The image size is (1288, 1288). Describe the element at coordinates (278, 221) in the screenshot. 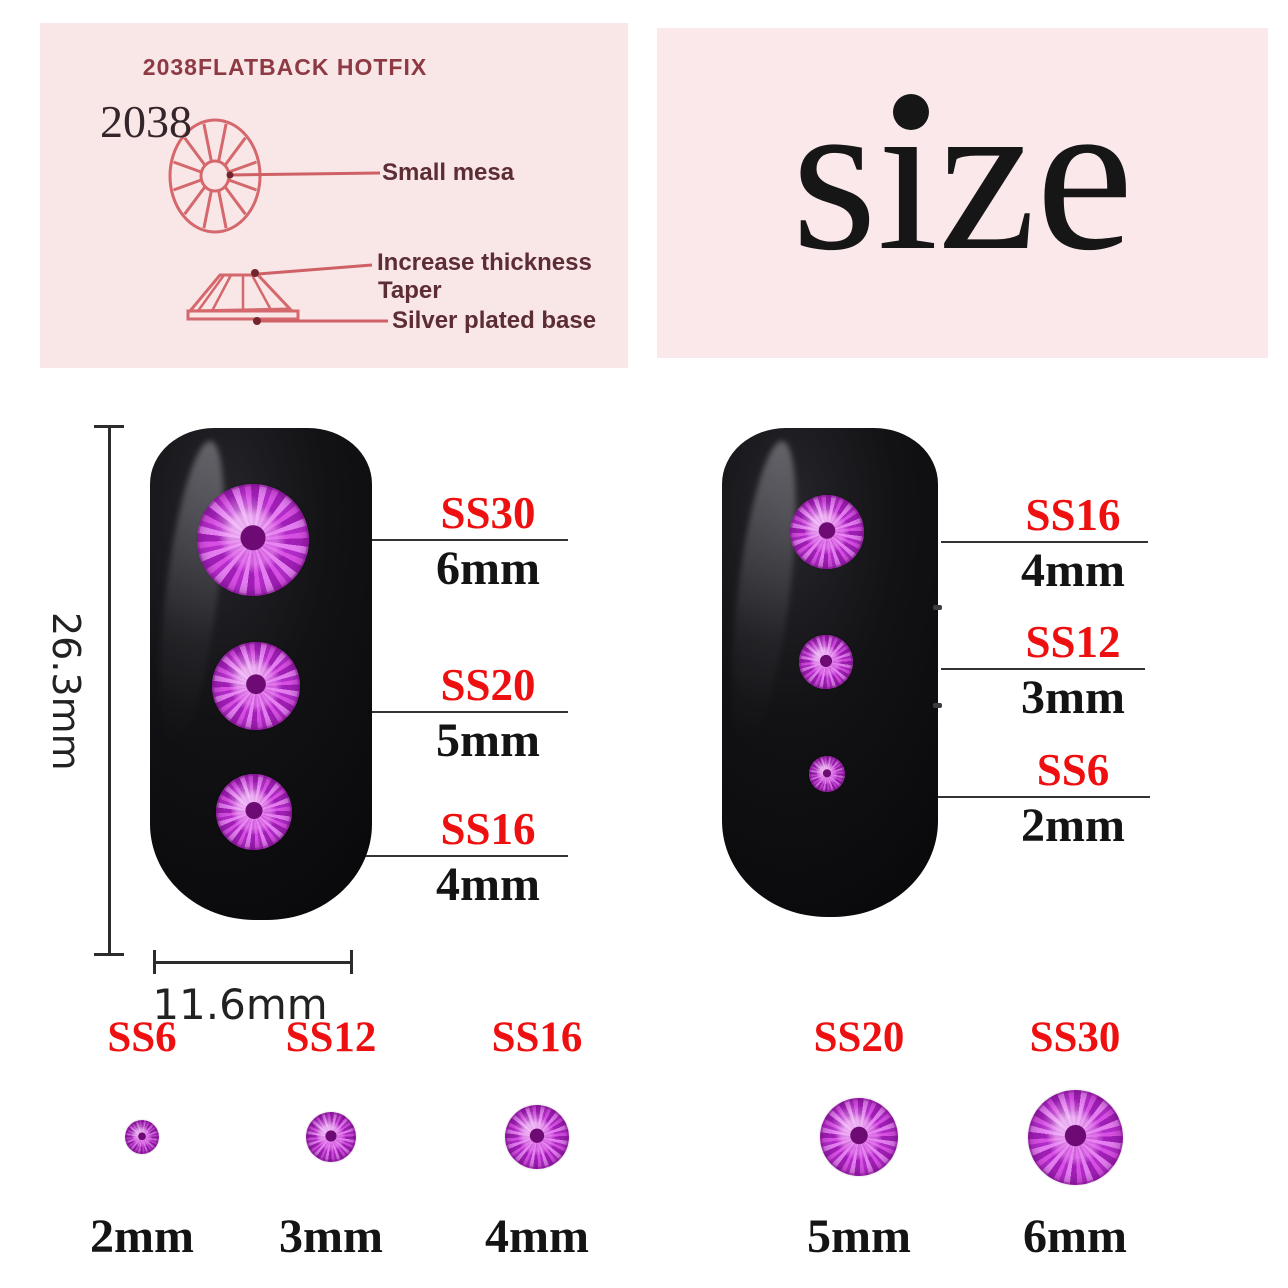

I see `rhinestone-structure-diagram` at that location.